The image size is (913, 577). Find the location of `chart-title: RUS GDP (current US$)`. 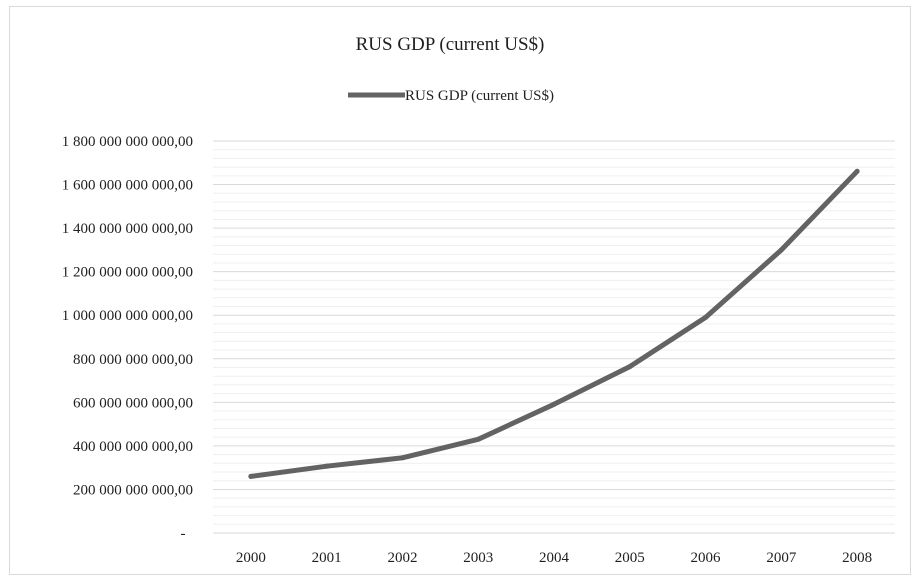

chart-title: RUS GDP (current US$) is located at coordinates (450, 44).